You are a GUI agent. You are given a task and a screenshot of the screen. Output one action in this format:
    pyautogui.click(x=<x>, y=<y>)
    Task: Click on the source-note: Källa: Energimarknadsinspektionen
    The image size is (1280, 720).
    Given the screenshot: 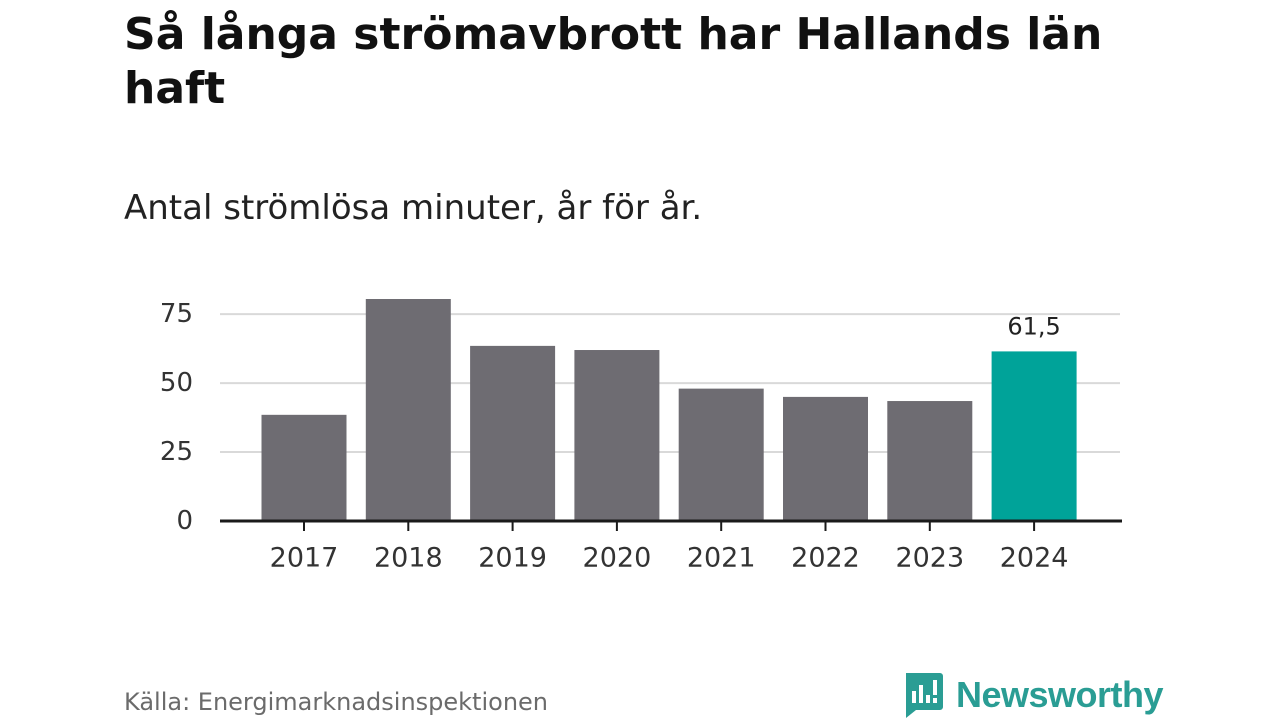 What is the action you would take?
    pyautogui.click(x=336, y=702)
    